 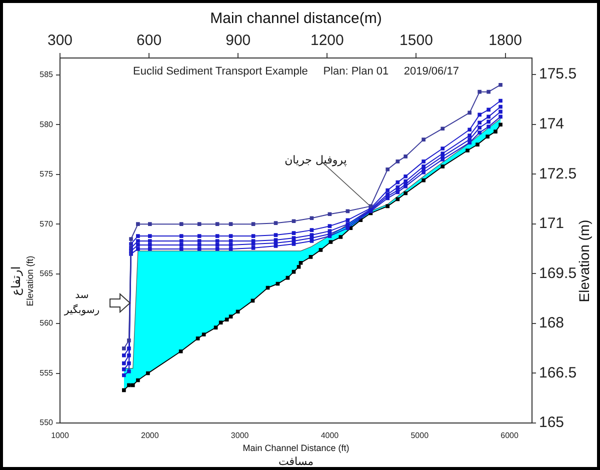 I want to click on x-tick-label: 1000, so click(x=60, y=435).